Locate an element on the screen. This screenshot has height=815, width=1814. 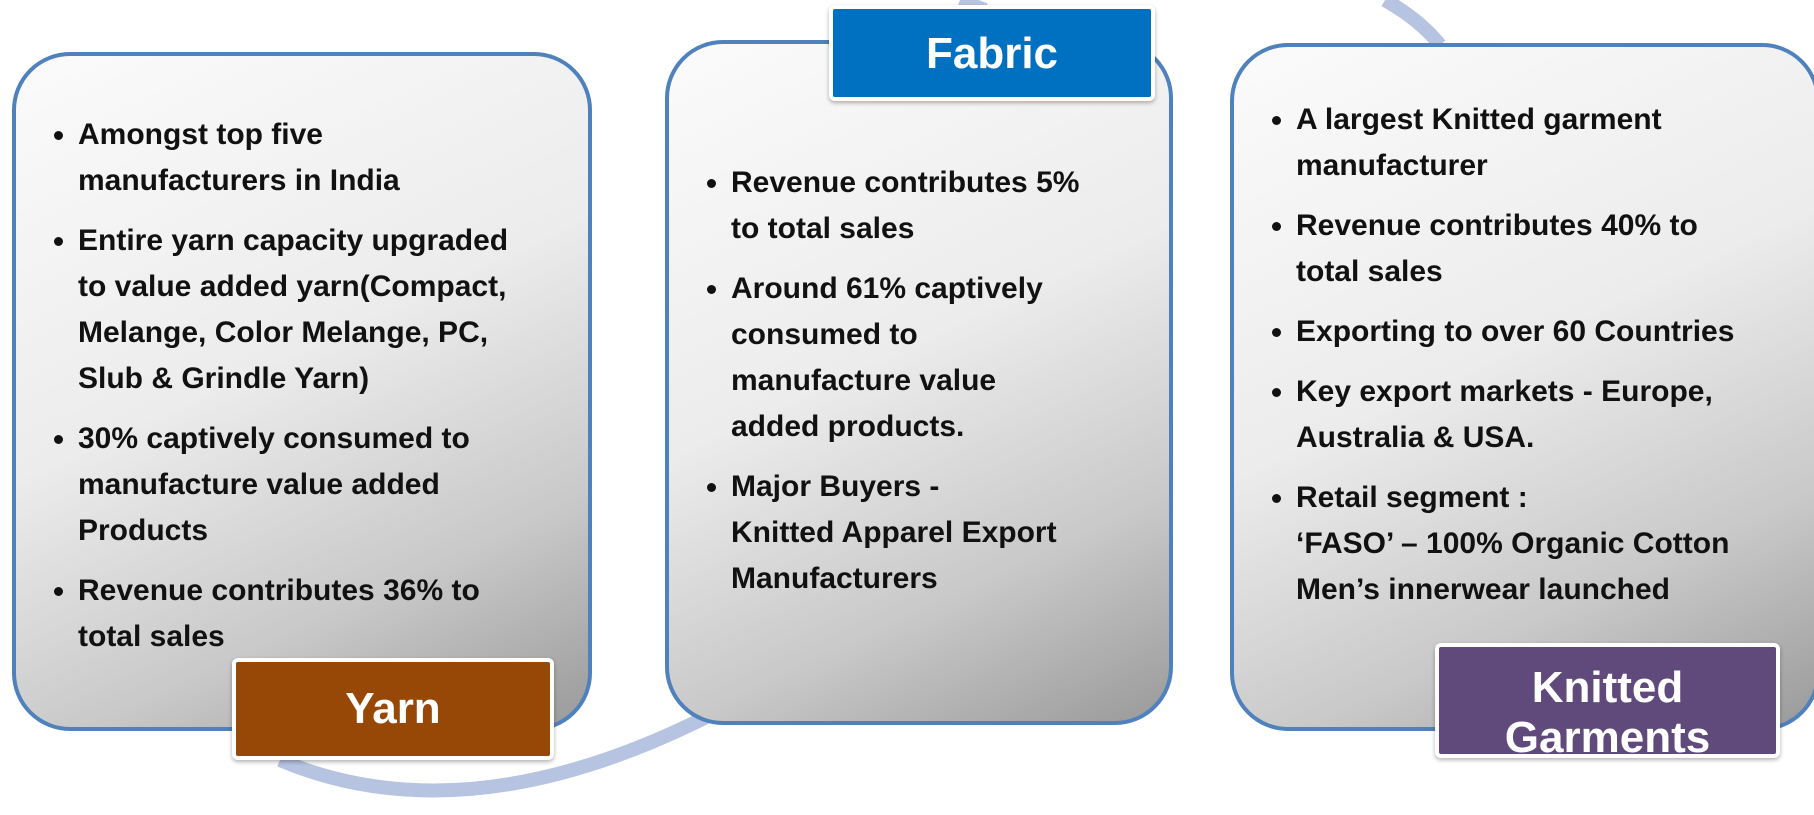
bullet-line: Around 61% captively is located at coordinates (887, 288).